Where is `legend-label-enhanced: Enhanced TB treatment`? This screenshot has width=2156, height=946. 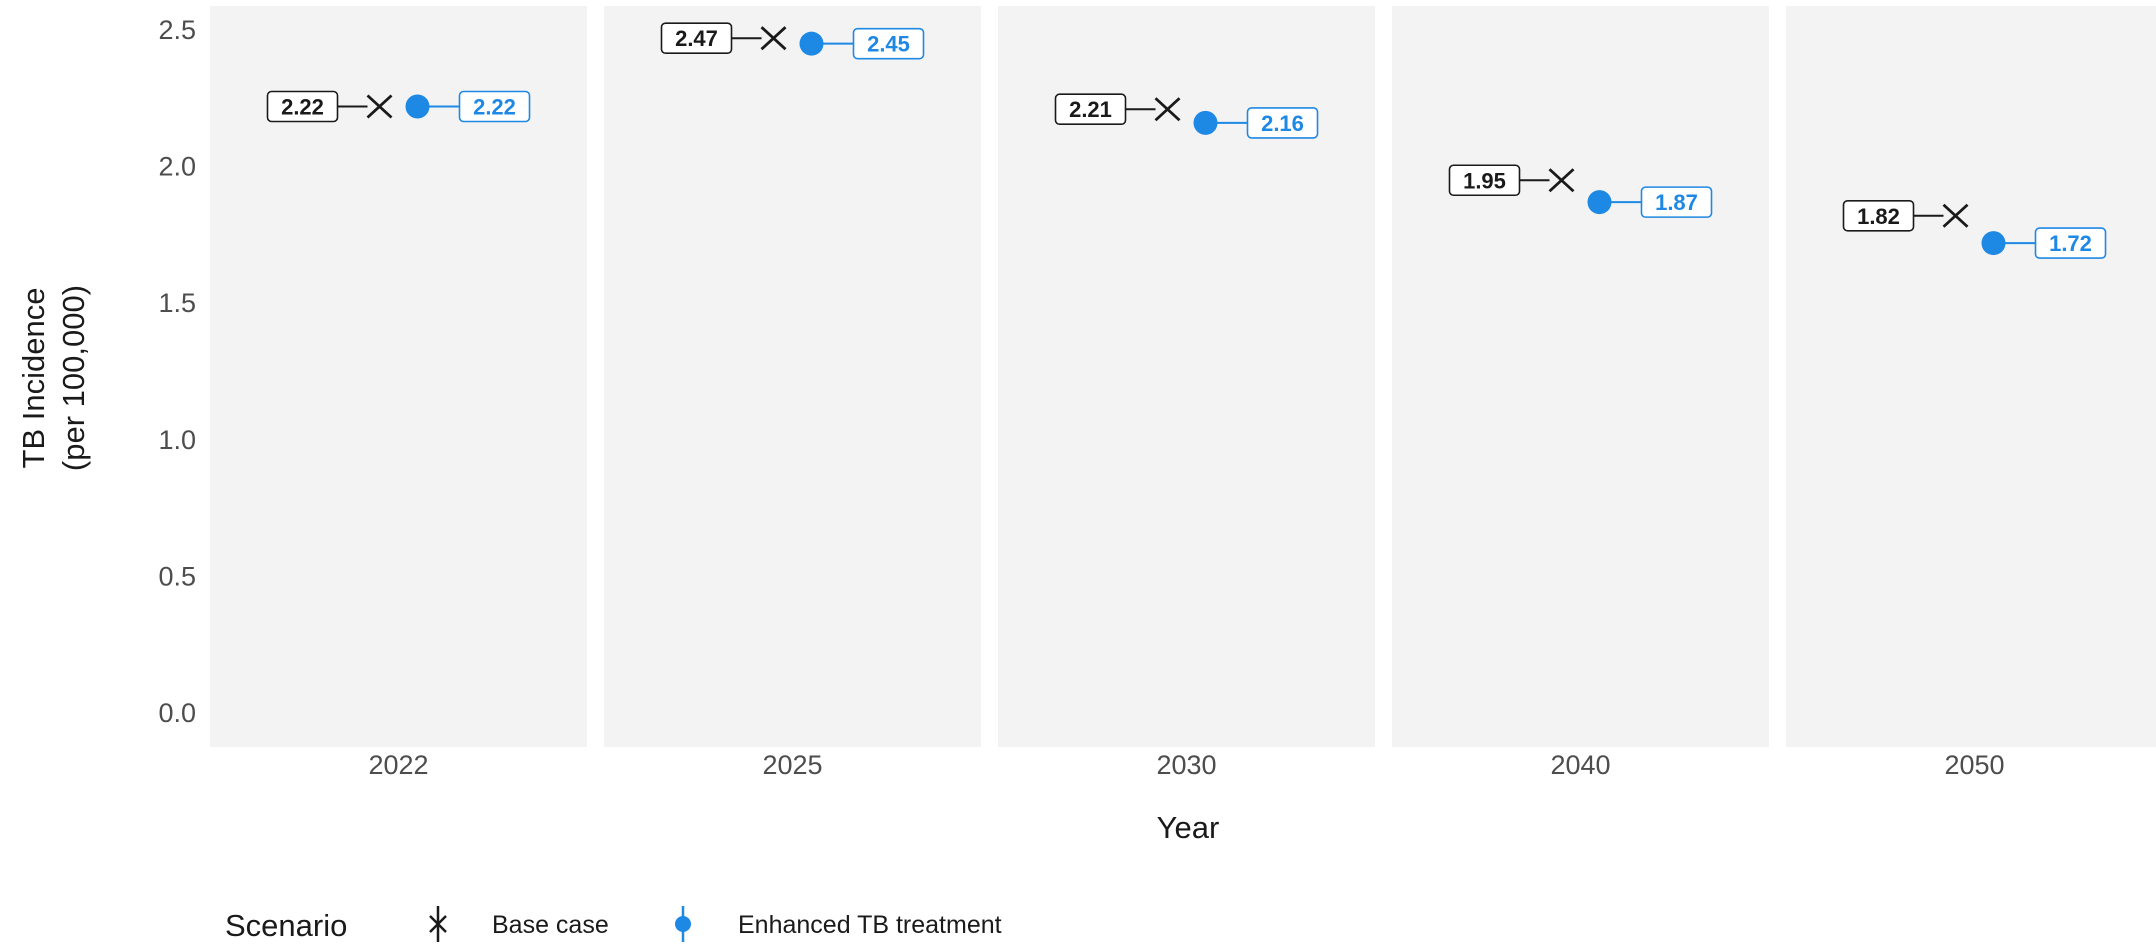
legend-label-enhanced: Enhanced TB treatment is located at coordinates (870, 925).